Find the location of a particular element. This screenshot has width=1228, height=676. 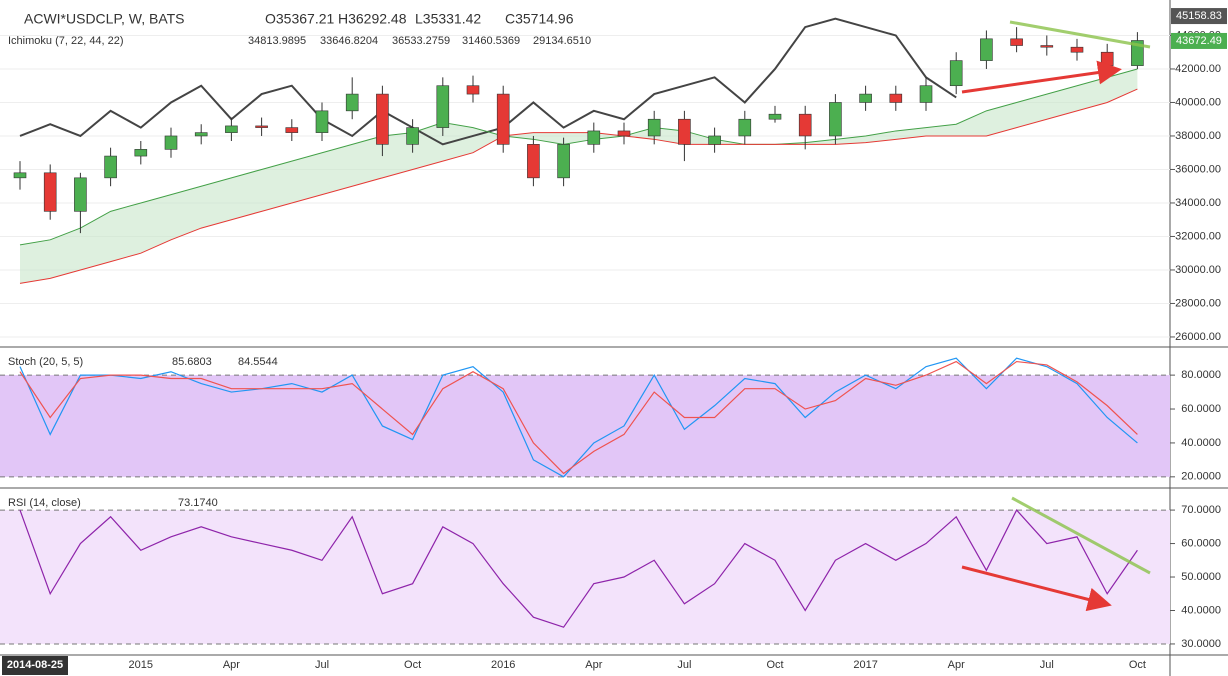

x-tick-label: 2014-08-25 is located at coordinates (35, 665).